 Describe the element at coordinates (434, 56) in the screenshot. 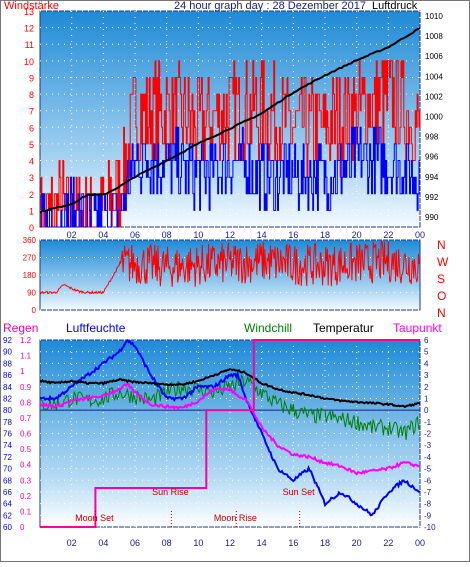

I see `y-tick-label: 1006` at that location.